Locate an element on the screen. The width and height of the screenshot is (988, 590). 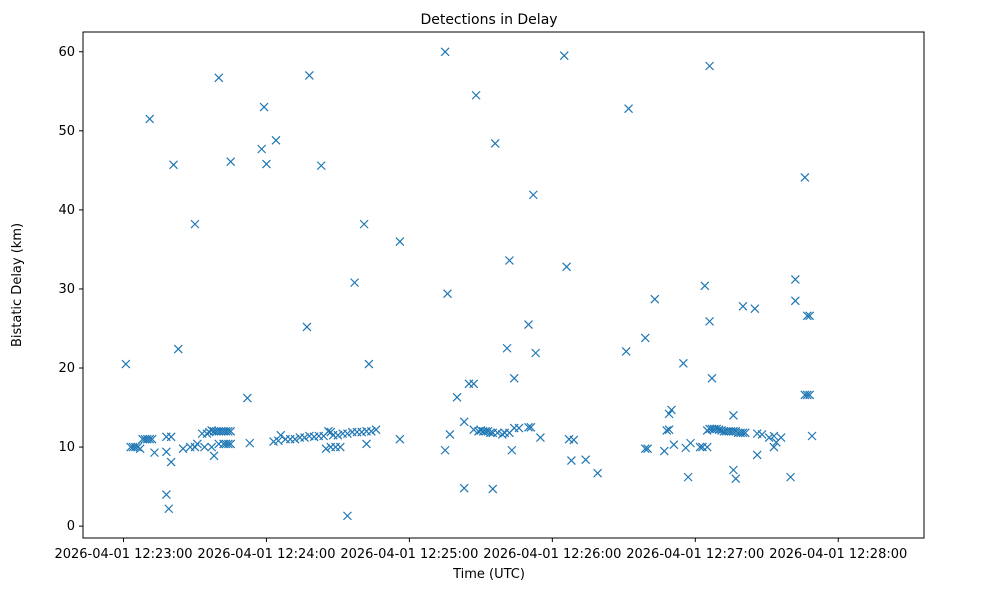
chart-title: Detections in Delay is located at coordinates (488, 20).